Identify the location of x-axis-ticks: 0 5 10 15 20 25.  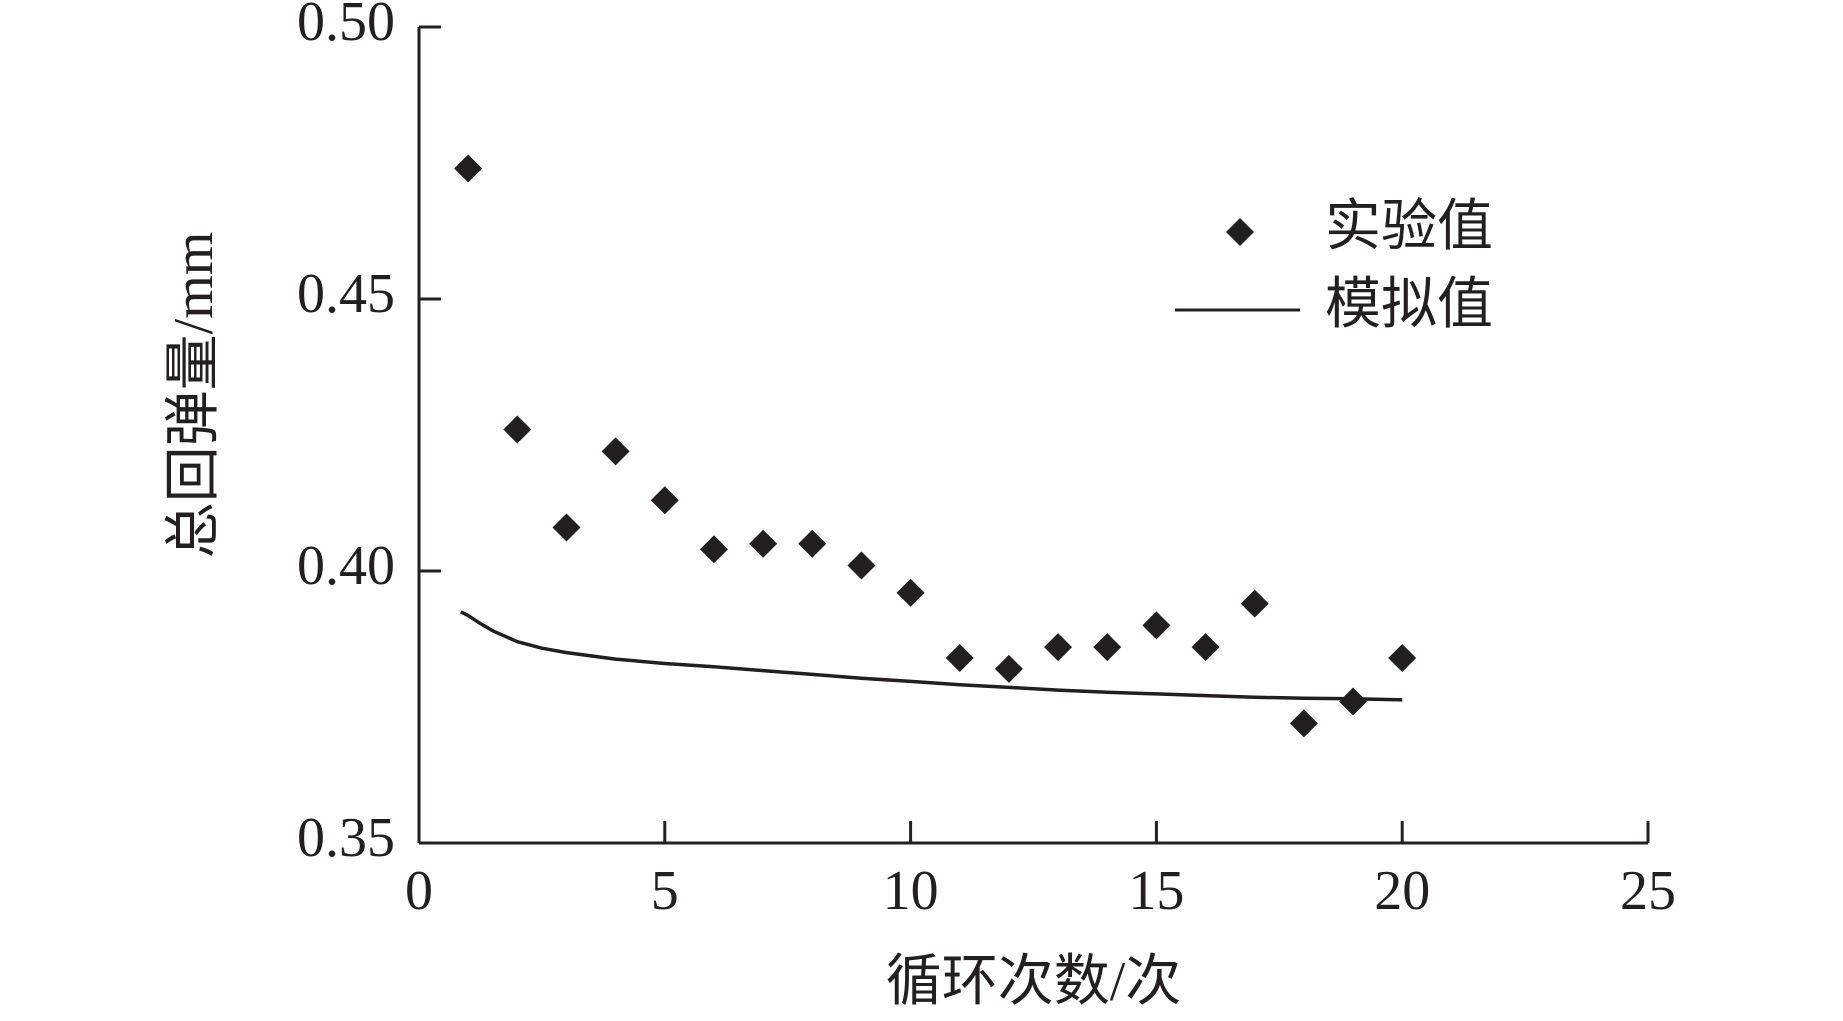
(1040, 871).